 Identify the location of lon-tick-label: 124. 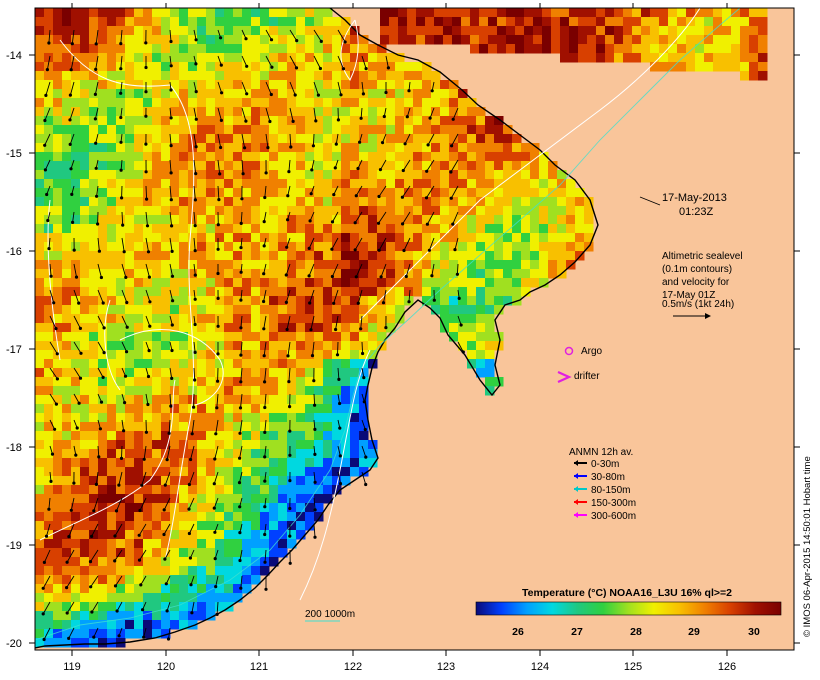
(540, 667).